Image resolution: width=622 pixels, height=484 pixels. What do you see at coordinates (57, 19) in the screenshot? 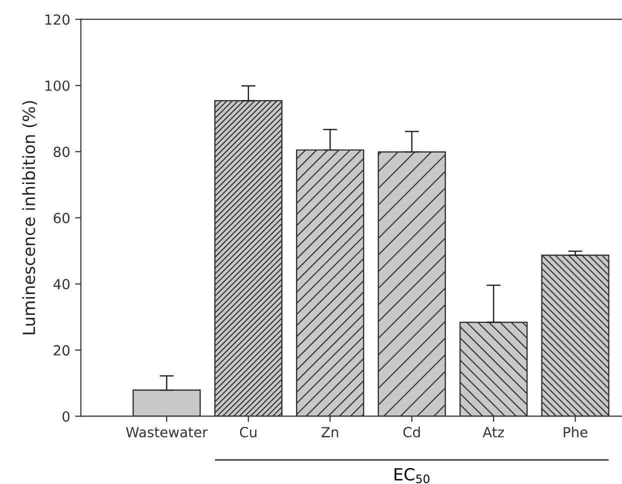
I see `y-tick-label: 120` at bounding box center [57, 19].